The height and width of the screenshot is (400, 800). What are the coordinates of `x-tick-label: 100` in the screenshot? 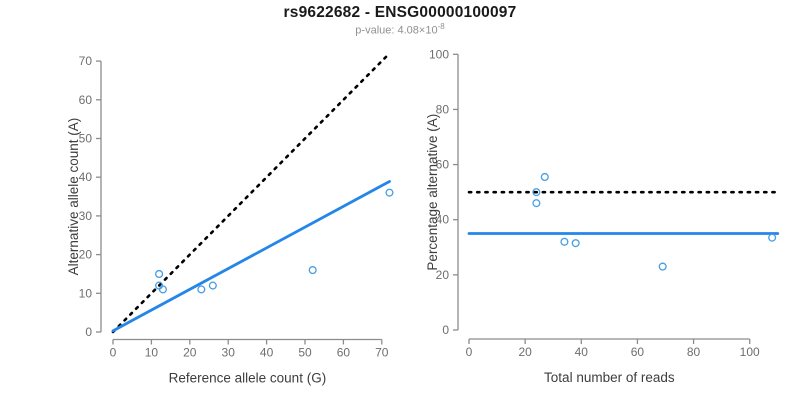 It's located at (750, 352).